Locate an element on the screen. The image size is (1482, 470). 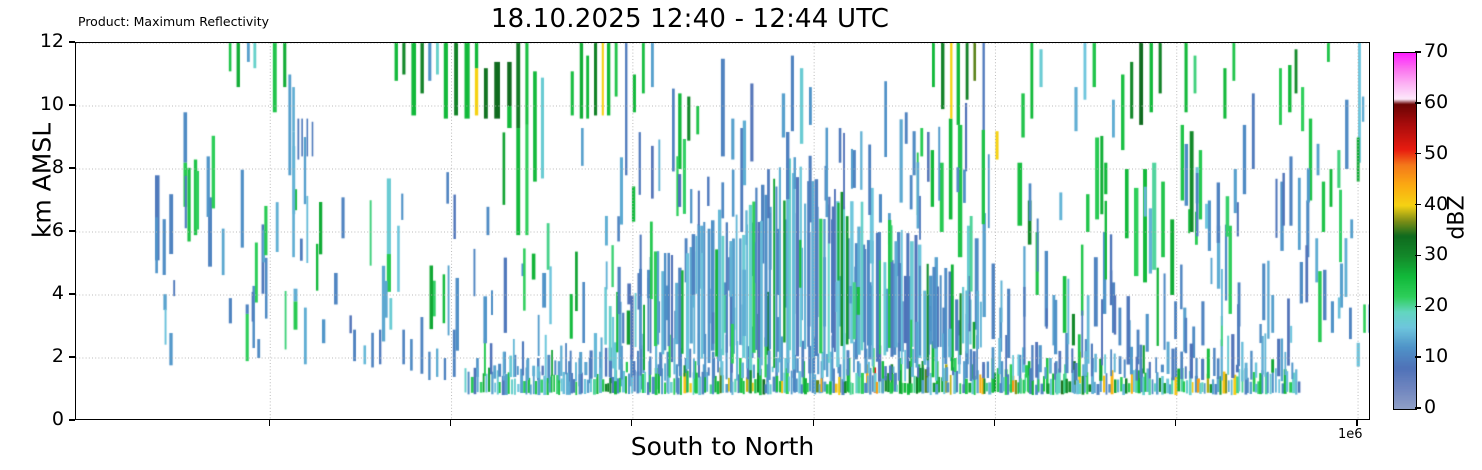
colorbar-axis-label: dBZ is located at coordinates (1457, 217).